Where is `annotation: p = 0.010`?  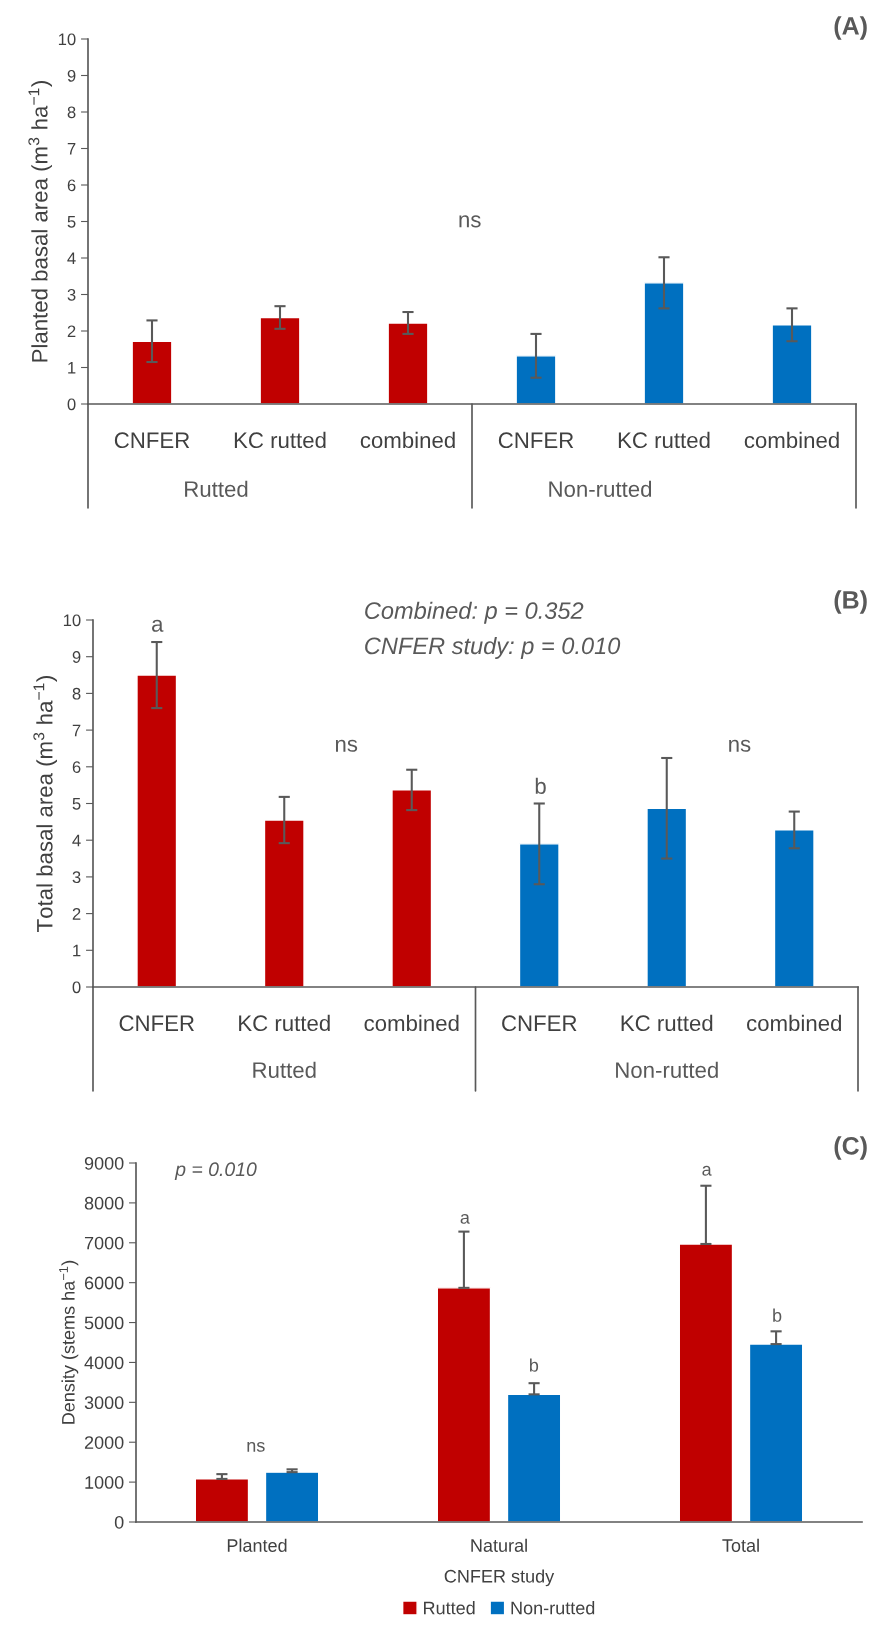 annotation: p = 0.010 is located at coordinates (215, 1171).